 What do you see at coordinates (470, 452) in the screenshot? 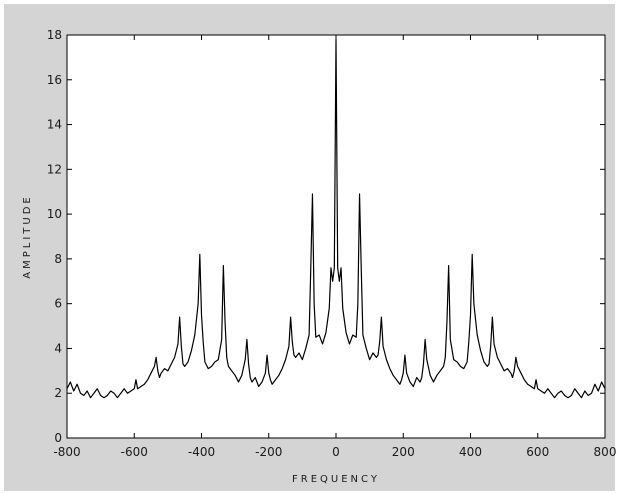
I see `x-tick-label: 400` at bounding box center [470, 452].